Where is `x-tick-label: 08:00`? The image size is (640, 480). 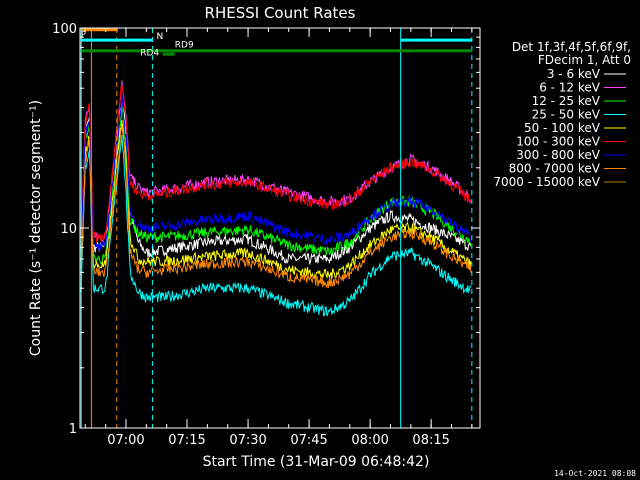
x-tick-label: 08:00 is located at coordinates (369, 440).